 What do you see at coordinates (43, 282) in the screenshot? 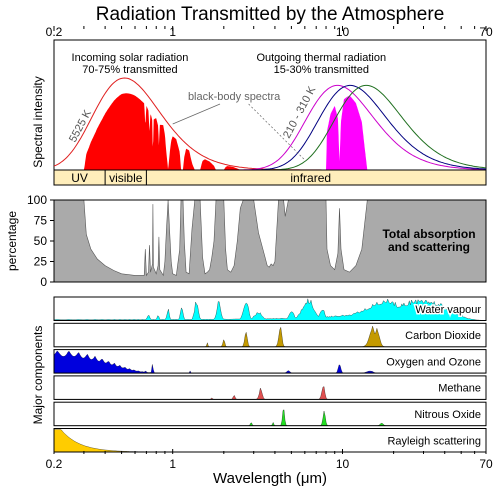
I see `y-tick-label: 0` at bounding box center [43, 282].